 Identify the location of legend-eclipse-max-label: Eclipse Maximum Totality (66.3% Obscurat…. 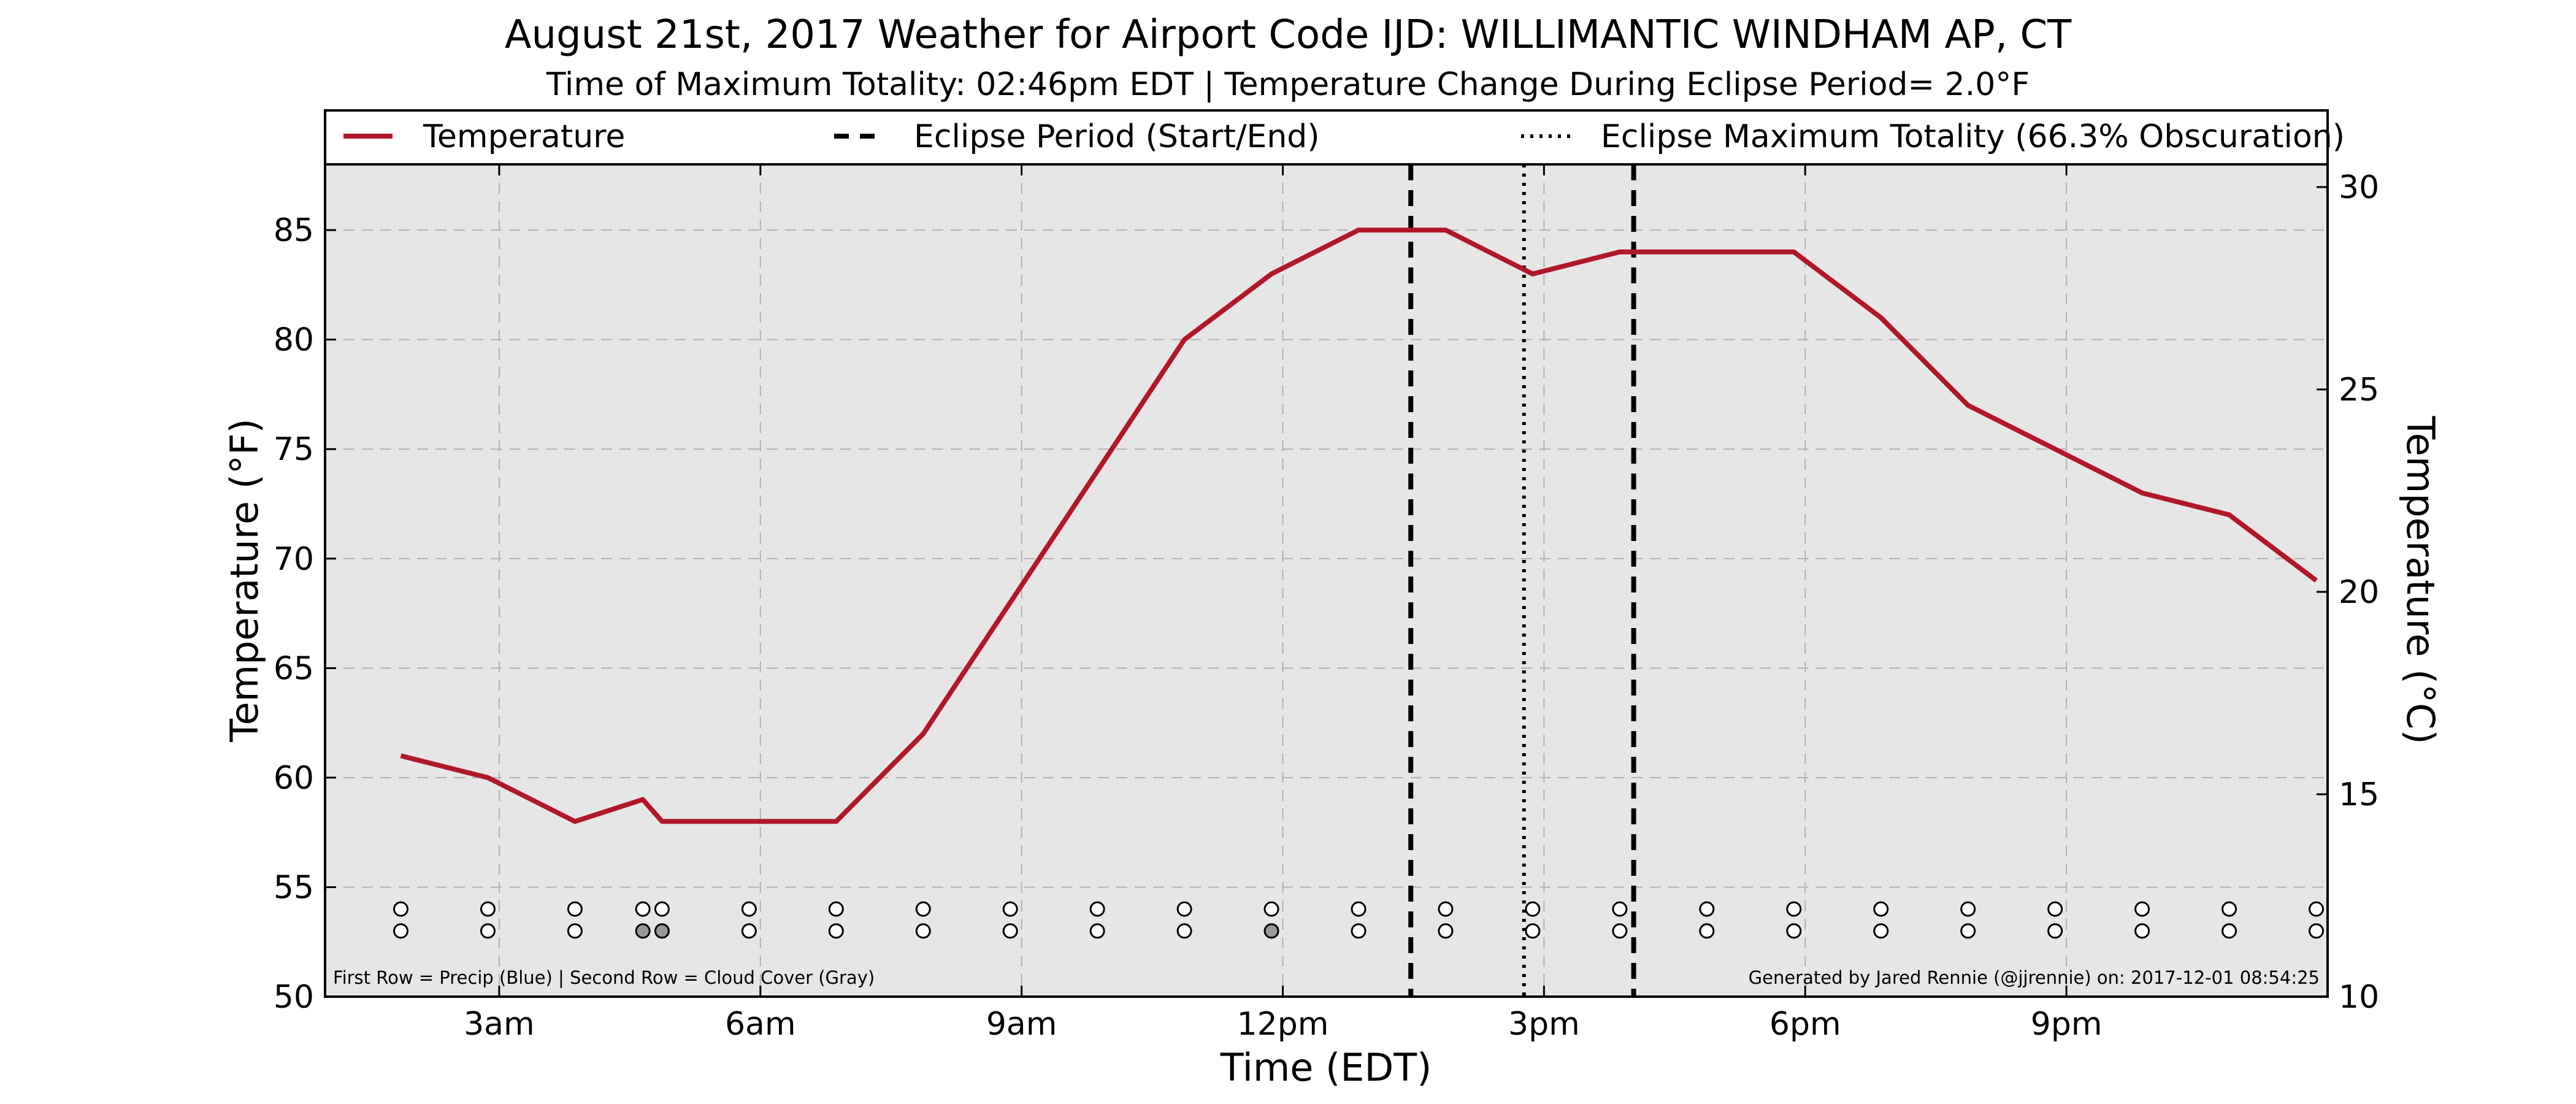
(1973, 136).